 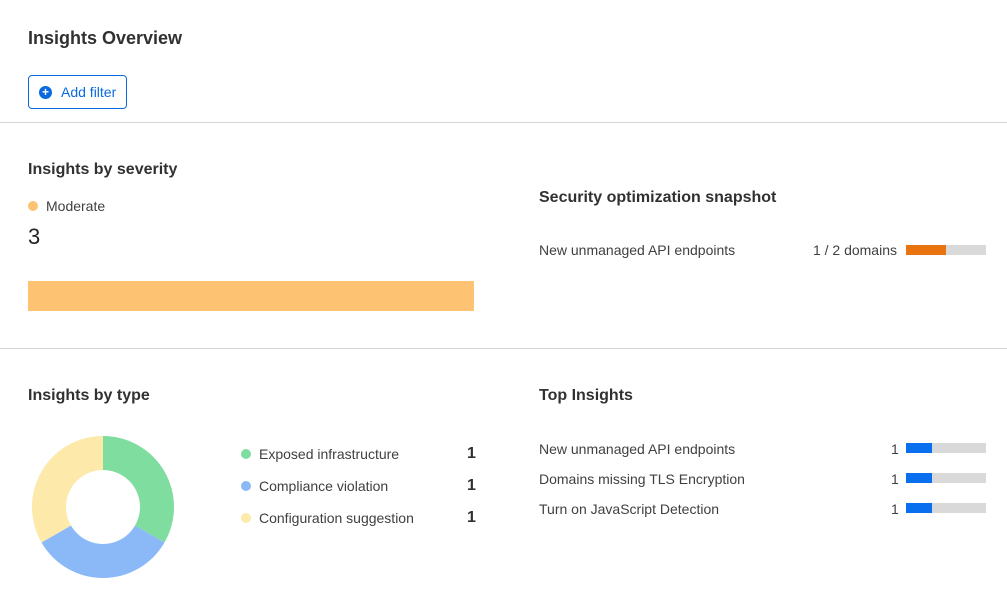 What do you see at coordinates (67, 489) in the screenshot?
I see `donut-slice-configuration-suggestion` at bounding box center [67, 489].